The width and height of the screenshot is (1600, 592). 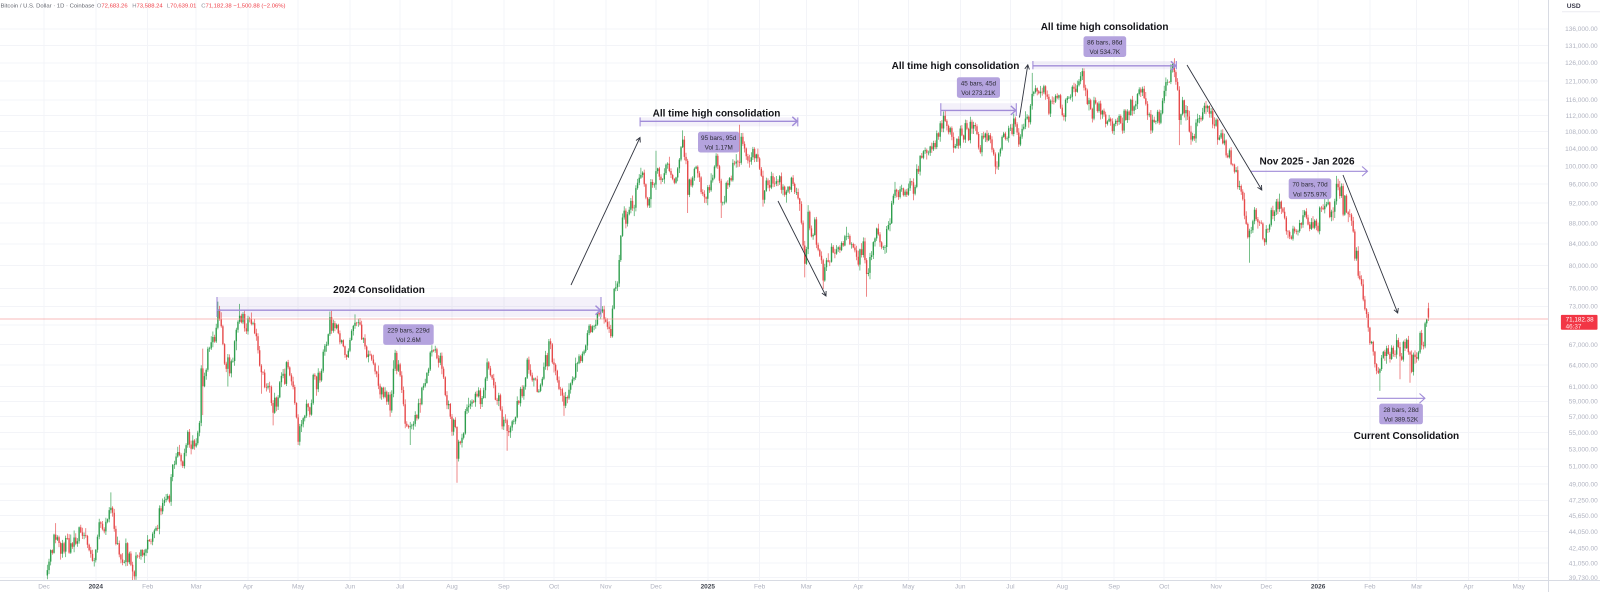 I want to click on svg-text: 86 bars, 86d, so click(x=1105, y=43).